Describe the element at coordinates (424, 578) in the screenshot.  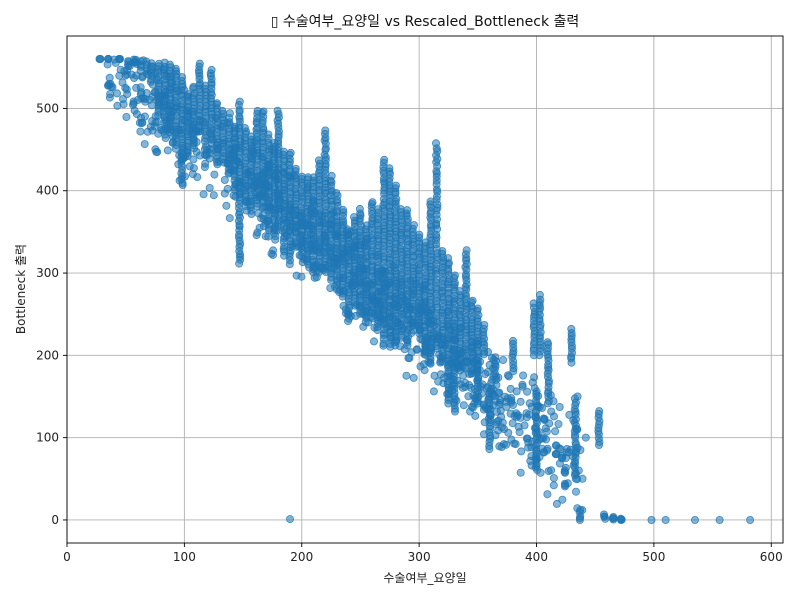
I see `x-axis-label: 수술여부_요양일` at that location.